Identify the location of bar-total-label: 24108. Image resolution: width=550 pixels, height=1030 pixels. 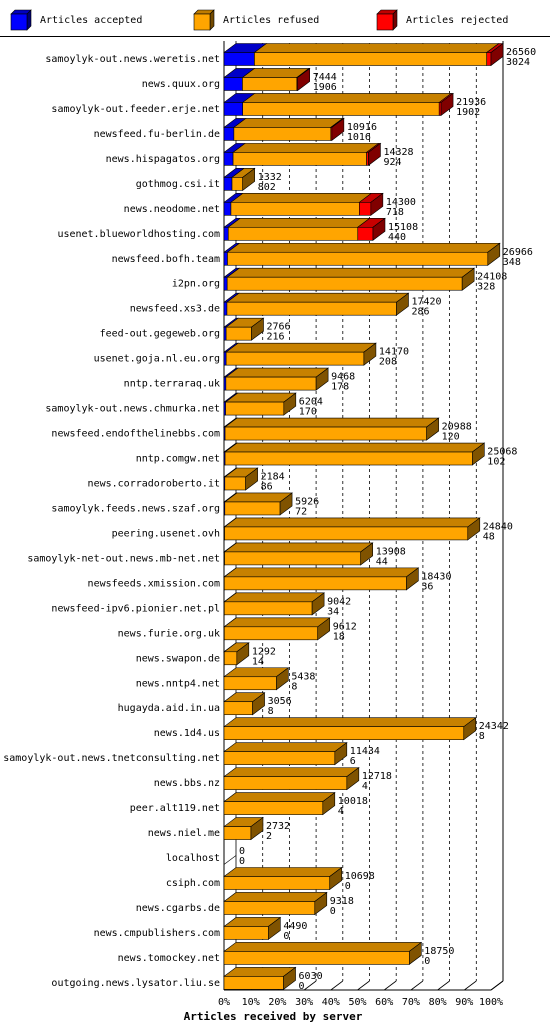
(492, 277).